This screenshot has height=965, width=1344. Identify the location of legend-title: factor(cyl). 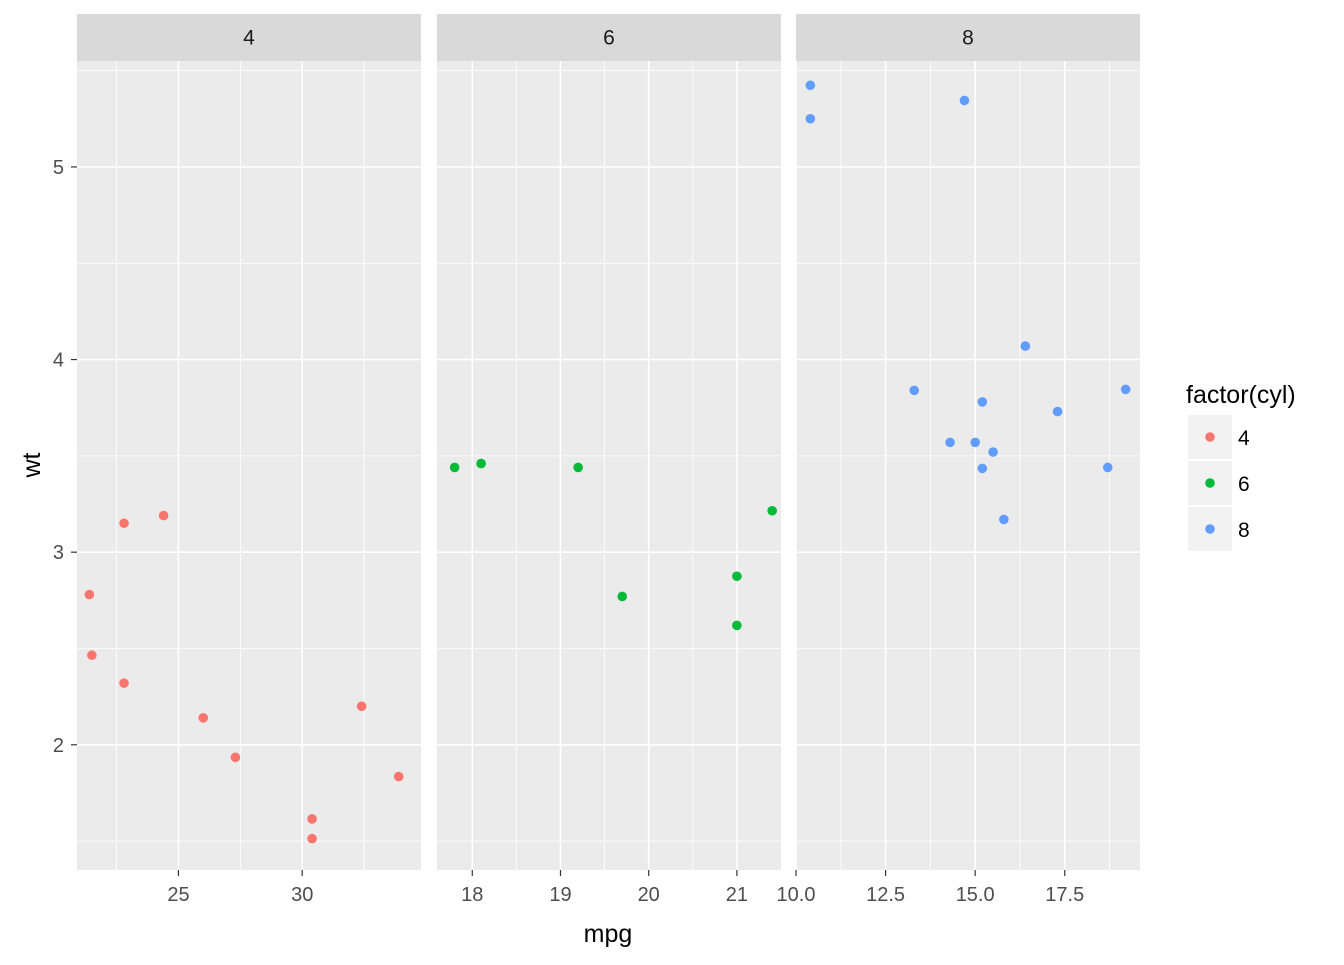
(1241, 395).